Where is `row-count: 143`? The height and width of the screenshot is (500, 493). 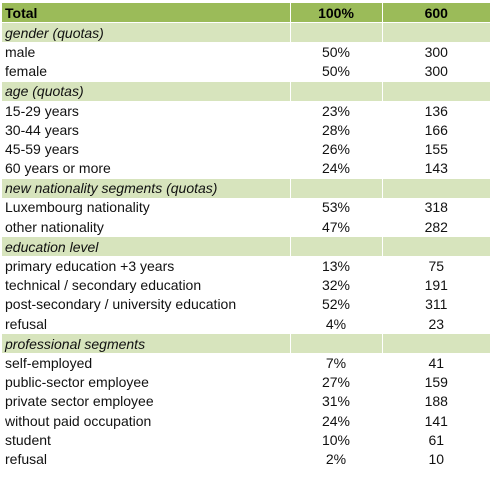
row-count: 143 is located at coordinates (435, 168).